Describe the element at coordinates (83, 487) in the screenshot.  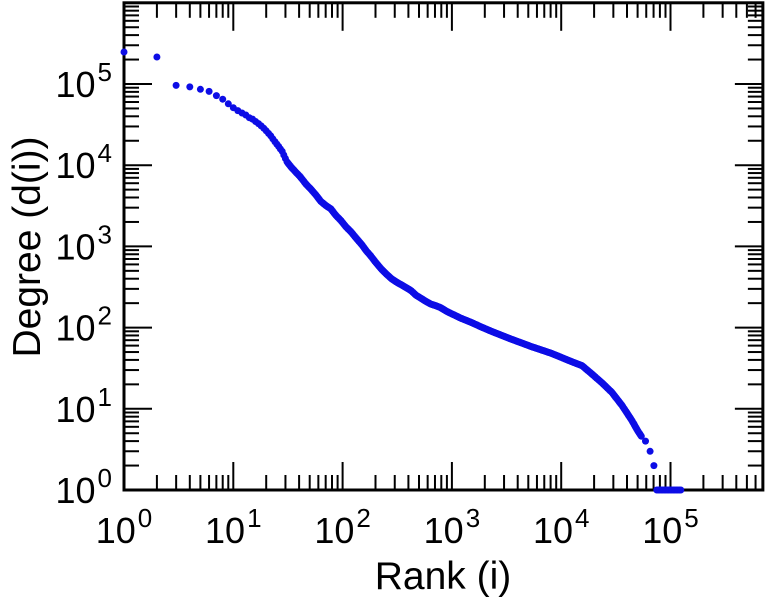
I see `y-tick-label: 10⁰` at that location.